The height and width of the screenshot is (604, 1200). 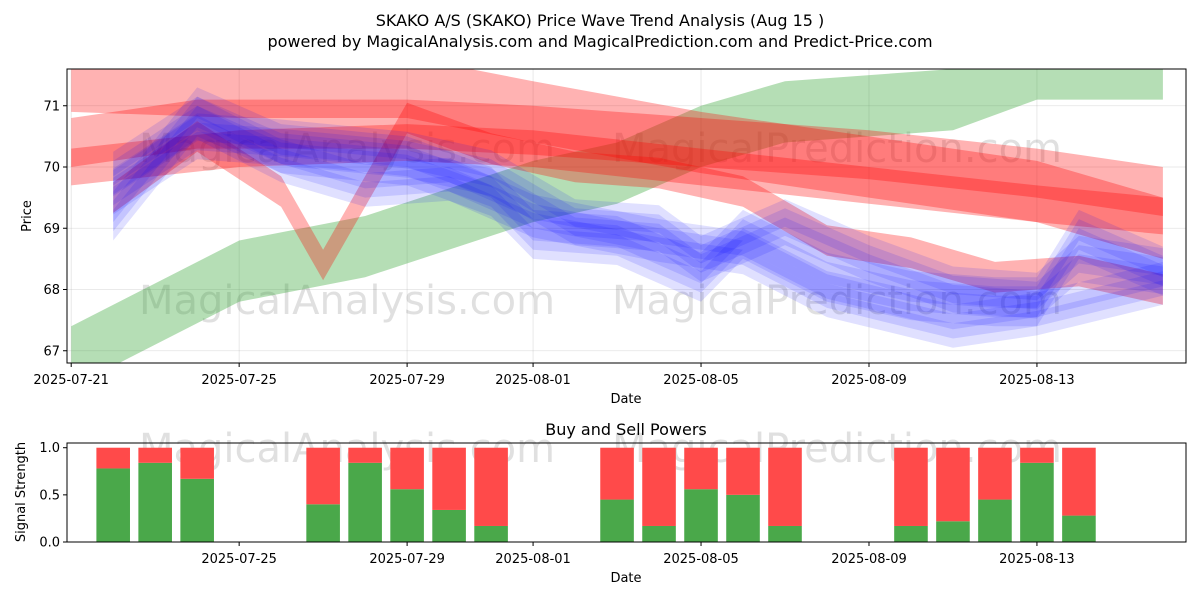 What do you see at coordinates (239, 380) in the screenshot?
I see `price-x-tick-label: 2025-07-25` at bounding box center [239, 380].